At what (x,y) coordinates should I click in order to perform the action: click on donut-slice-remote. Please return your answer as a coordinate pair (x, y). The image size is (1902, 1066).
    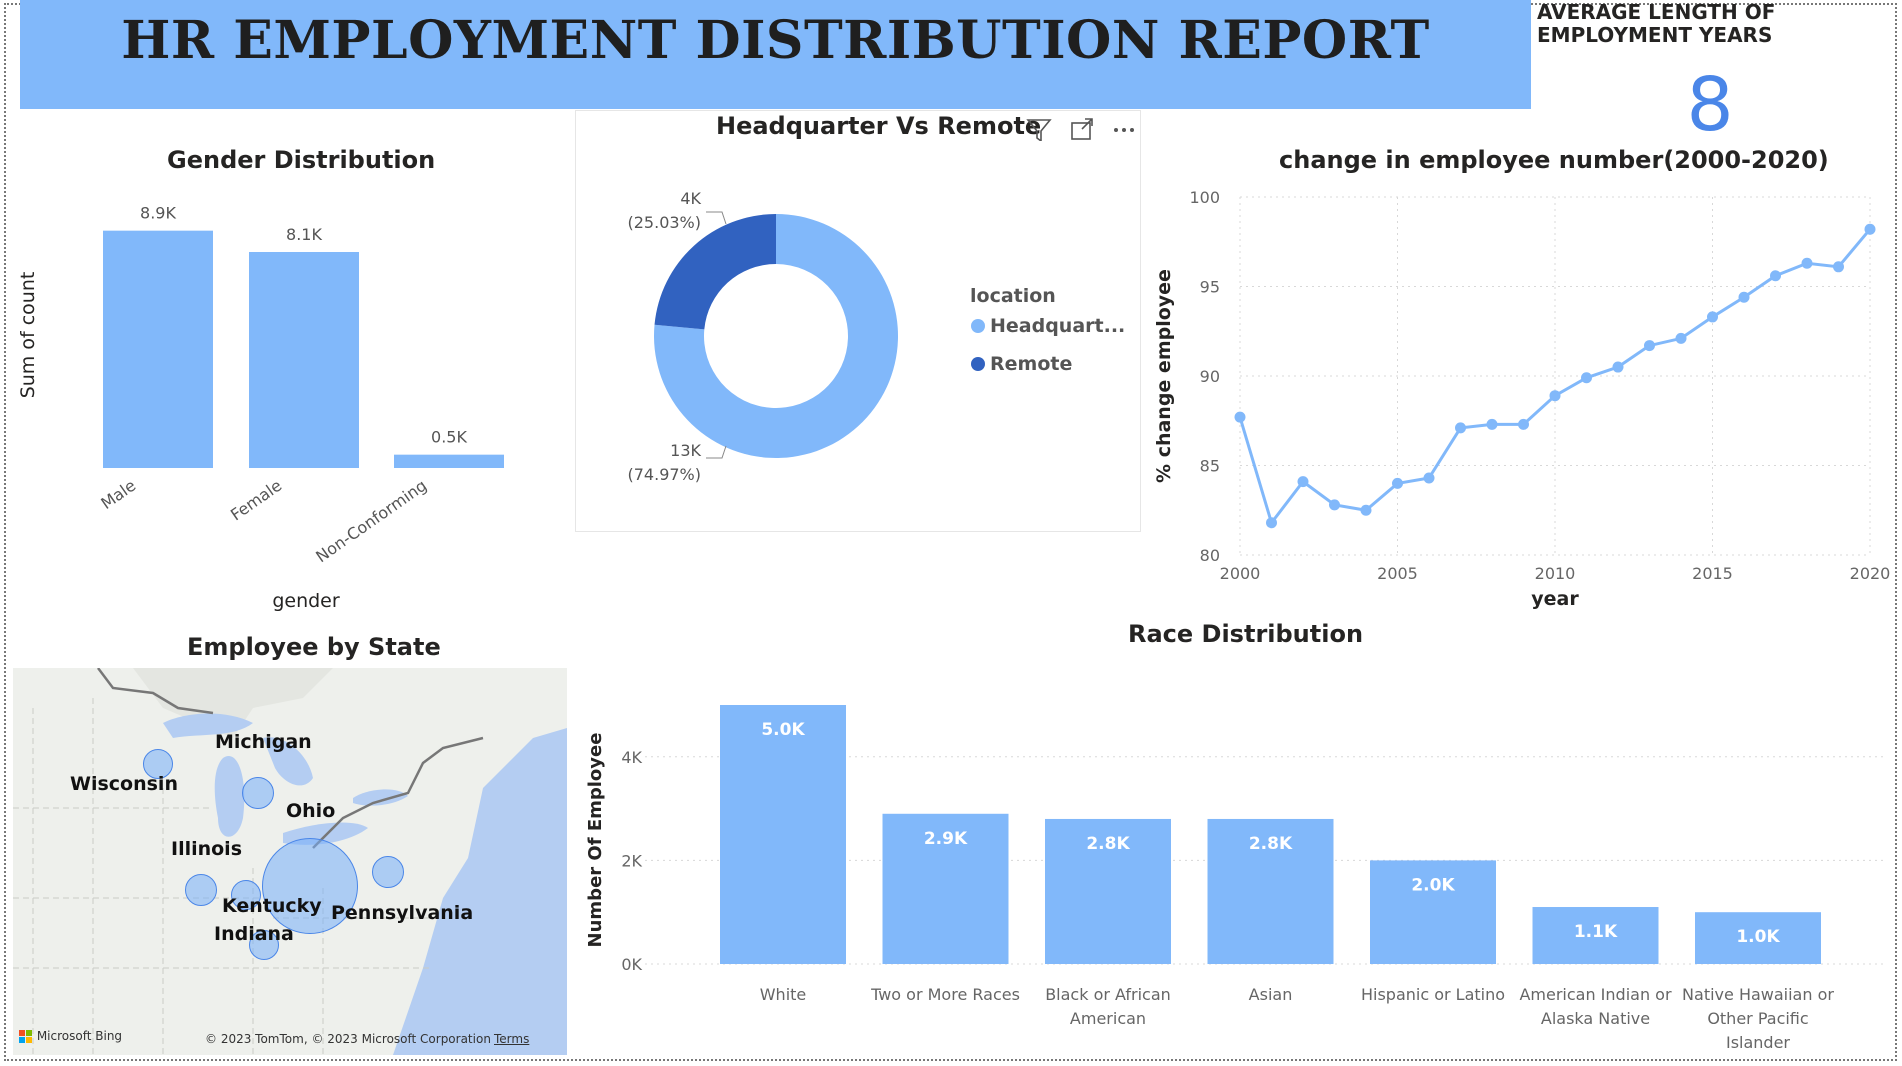
    Looking at the image, I should click on (715, 272).